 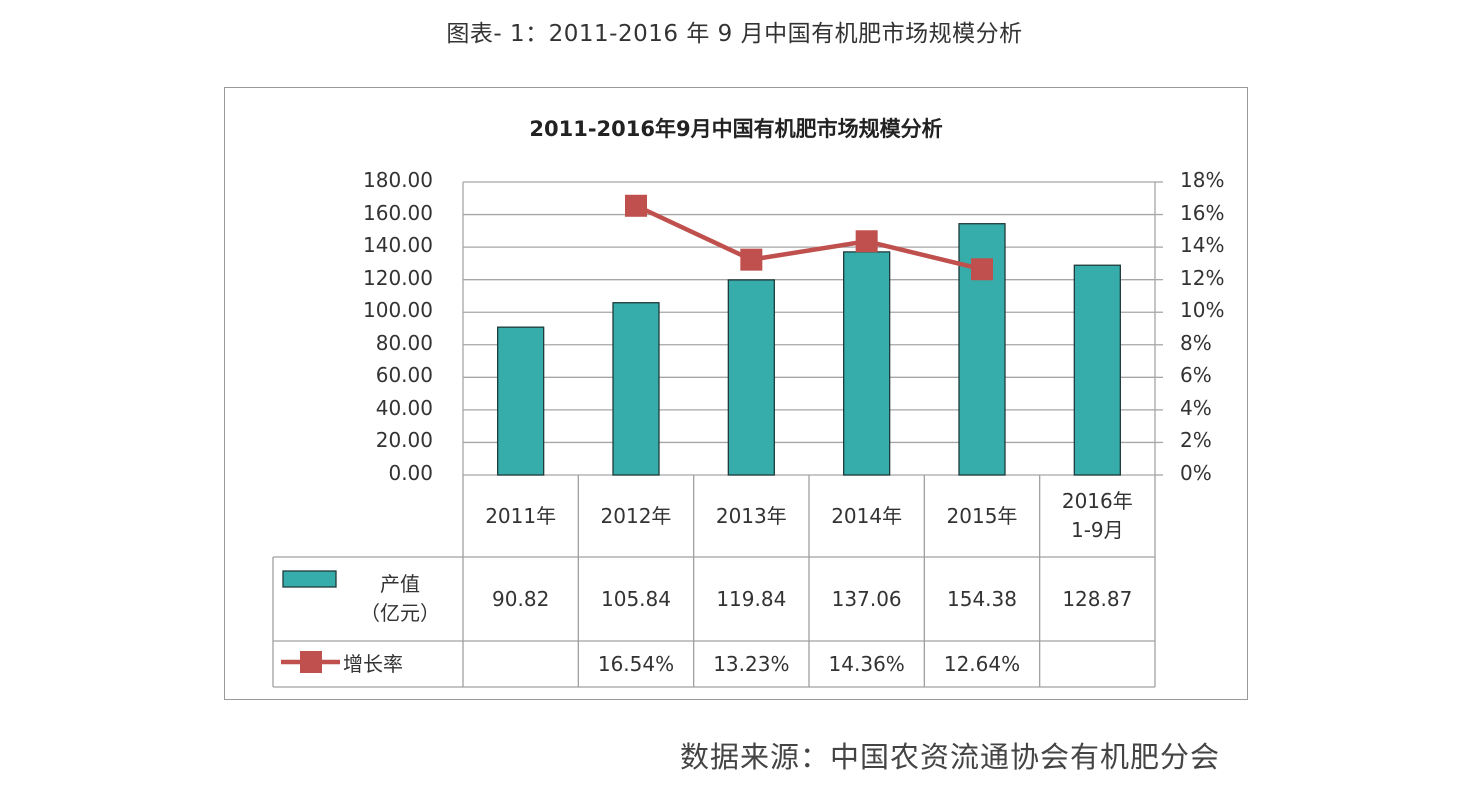 I want to click on table-growth-cell: 16.54%, so click(x=636, y=663).